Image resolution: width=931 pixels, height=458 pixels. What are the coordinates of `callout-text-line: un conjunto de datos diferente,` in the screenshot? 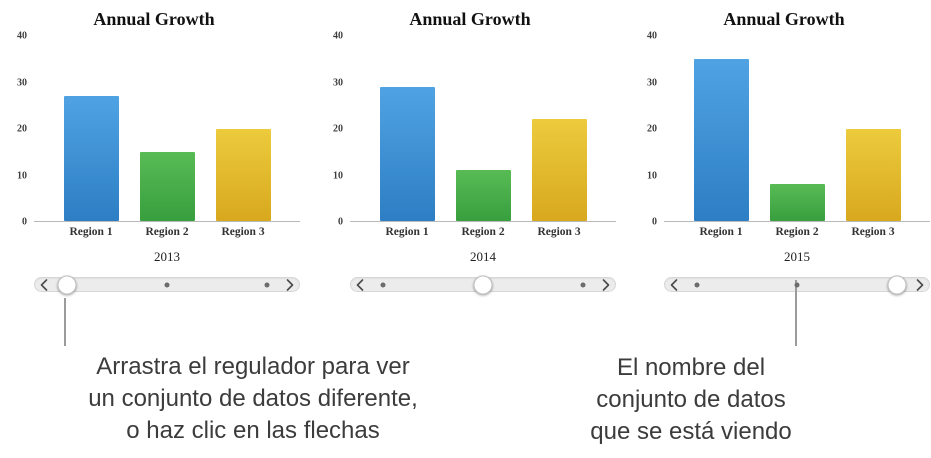 It's located at (253, 398).